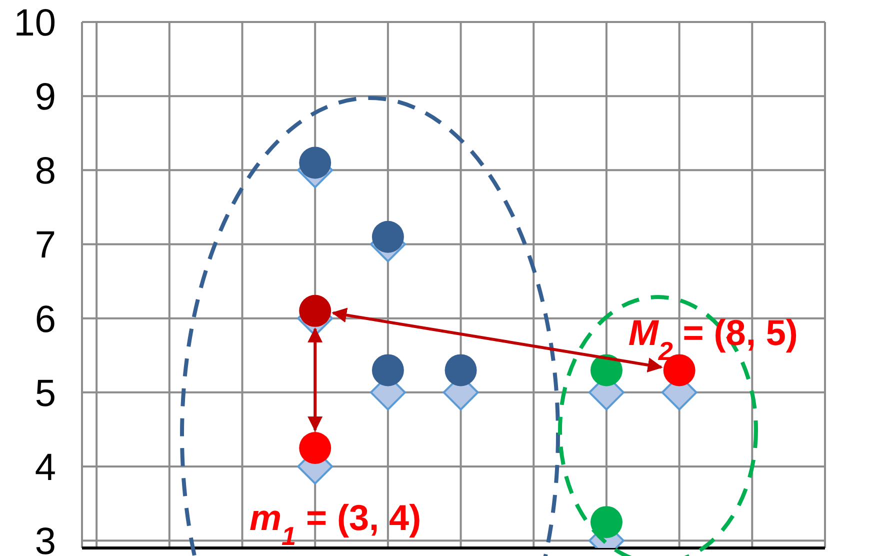  I want to click on y-tick-label: 5, so click(45, 393).